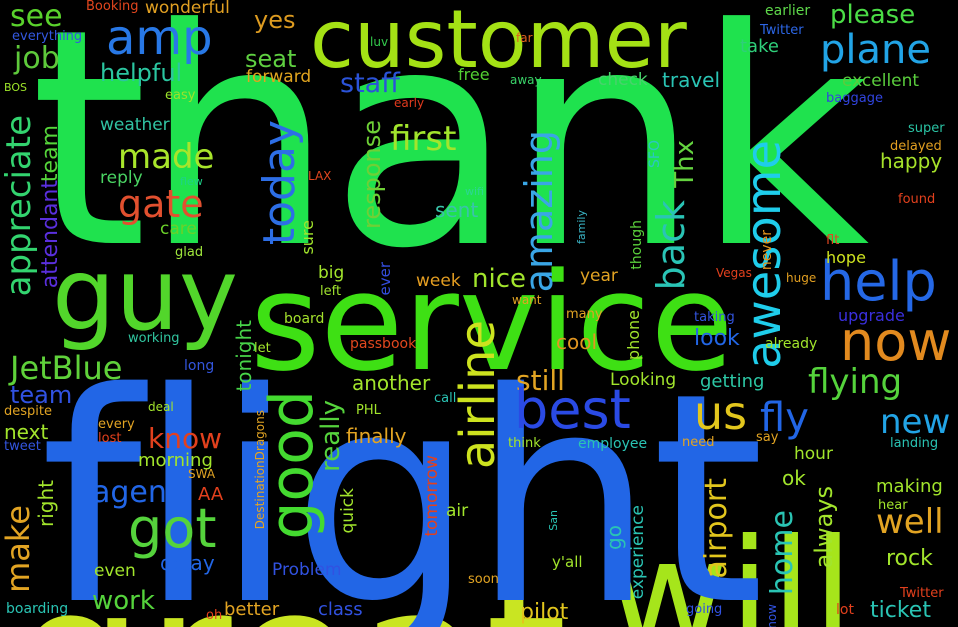  I want to click on word-jetblue: JetBlue, so click(66, 368).